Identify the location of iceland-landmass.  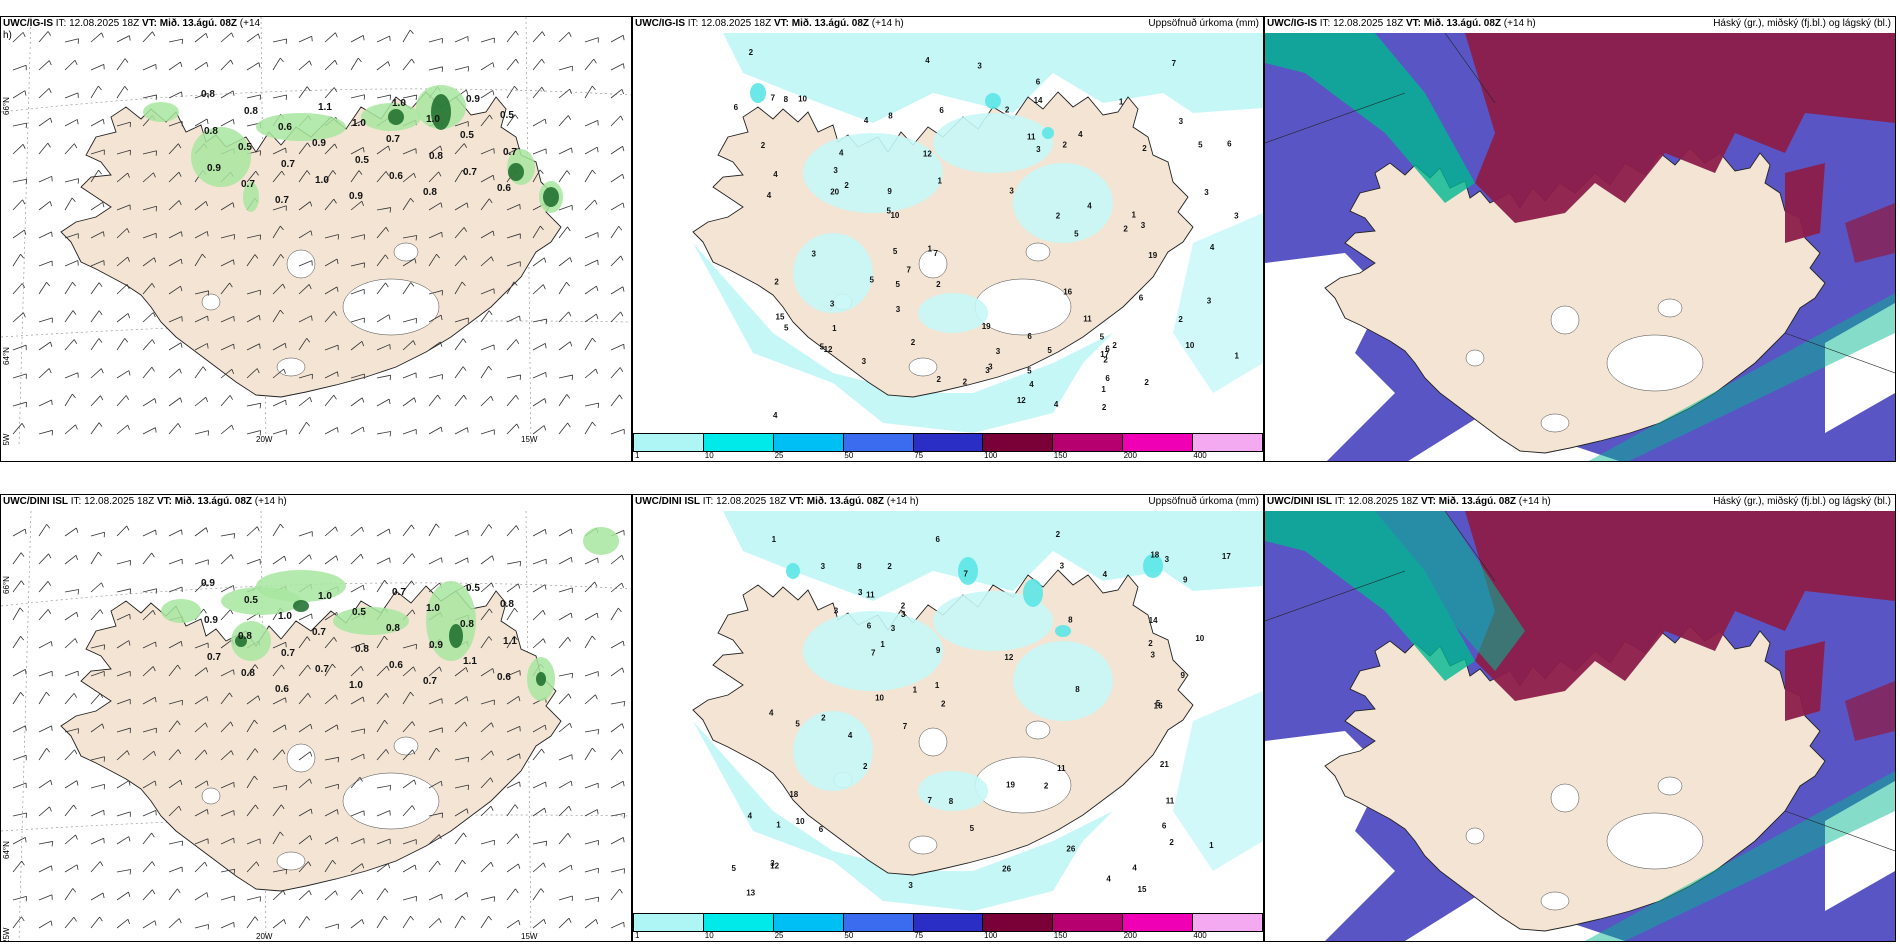
(1575, 778).